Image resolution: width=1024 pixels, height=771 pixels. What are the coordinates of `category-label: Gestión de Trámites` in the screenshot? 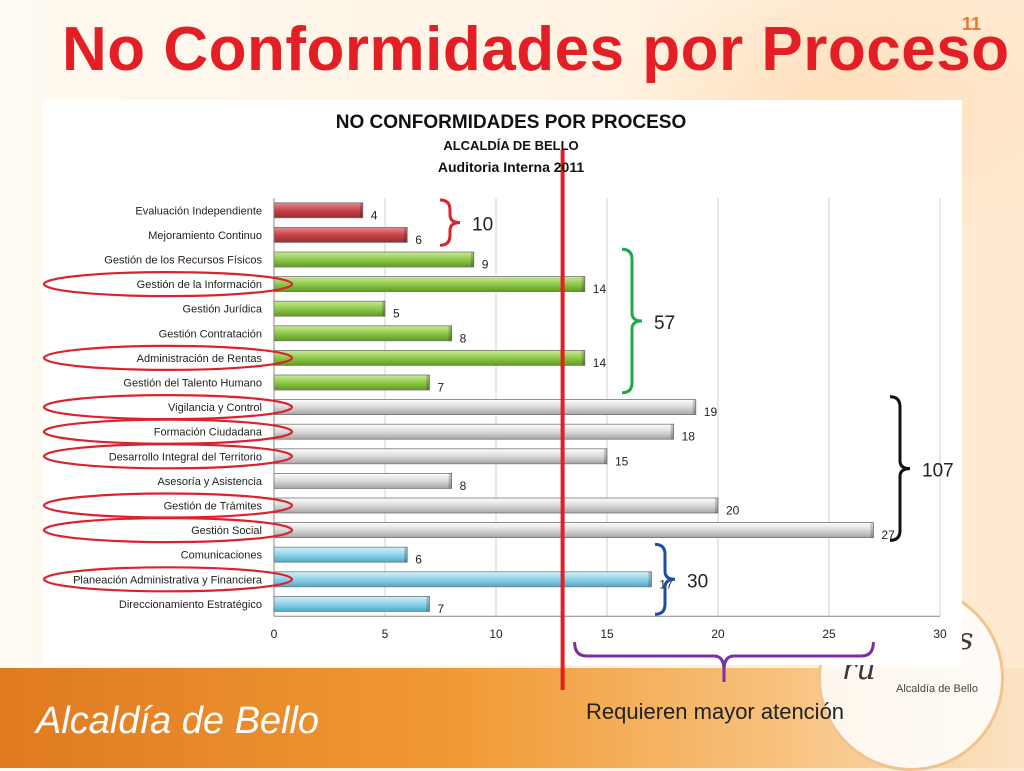 It's located at (213, 507).